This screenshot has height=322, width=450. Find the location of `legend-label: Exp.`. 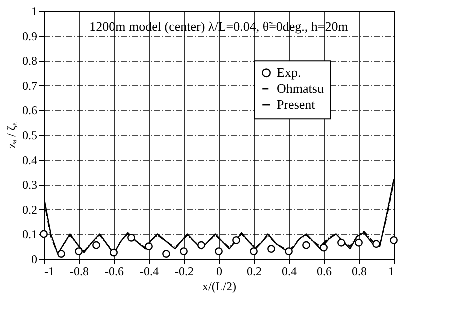

legend-label: Exp. is located at coordinates (289, 72).